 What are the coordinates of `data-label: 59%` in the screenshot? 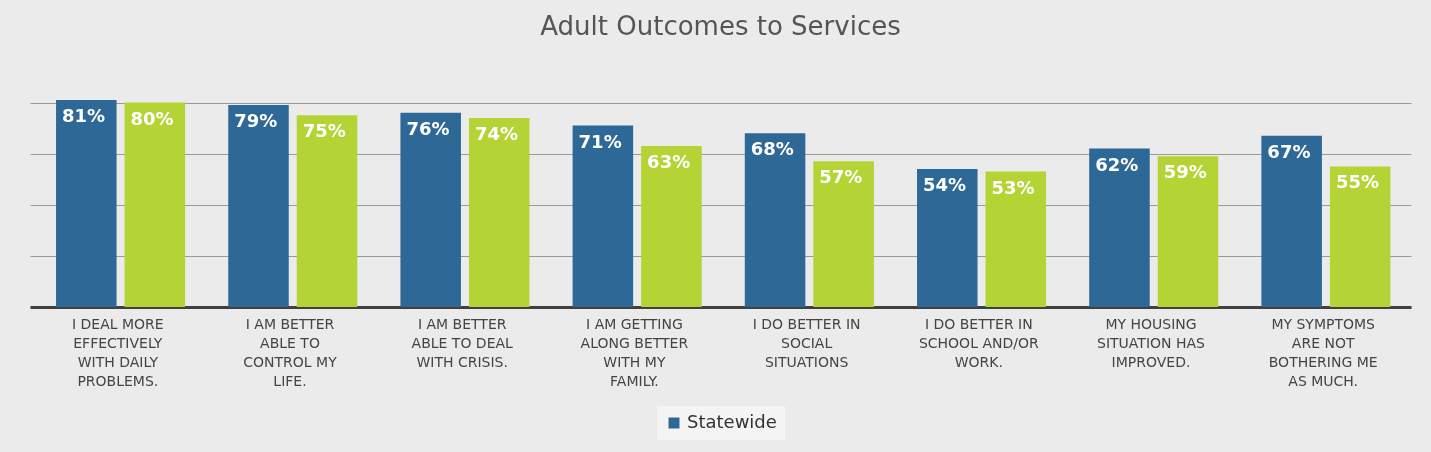 It's located at (1185, 172).